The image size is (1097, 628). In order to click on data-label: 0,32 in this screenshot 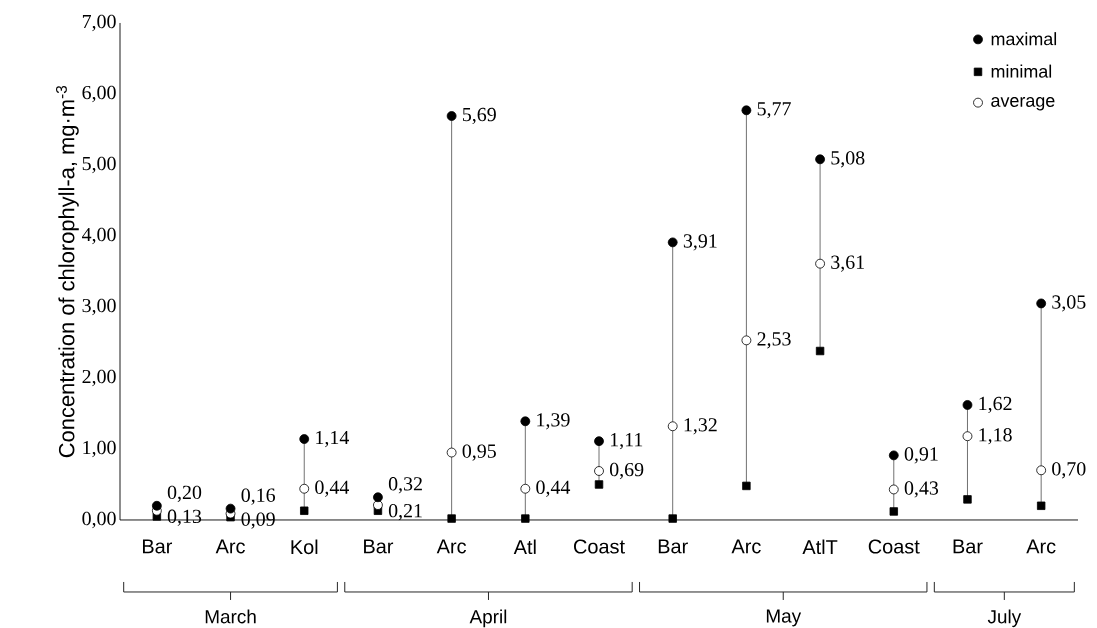, I will do `click(405, 485)`.